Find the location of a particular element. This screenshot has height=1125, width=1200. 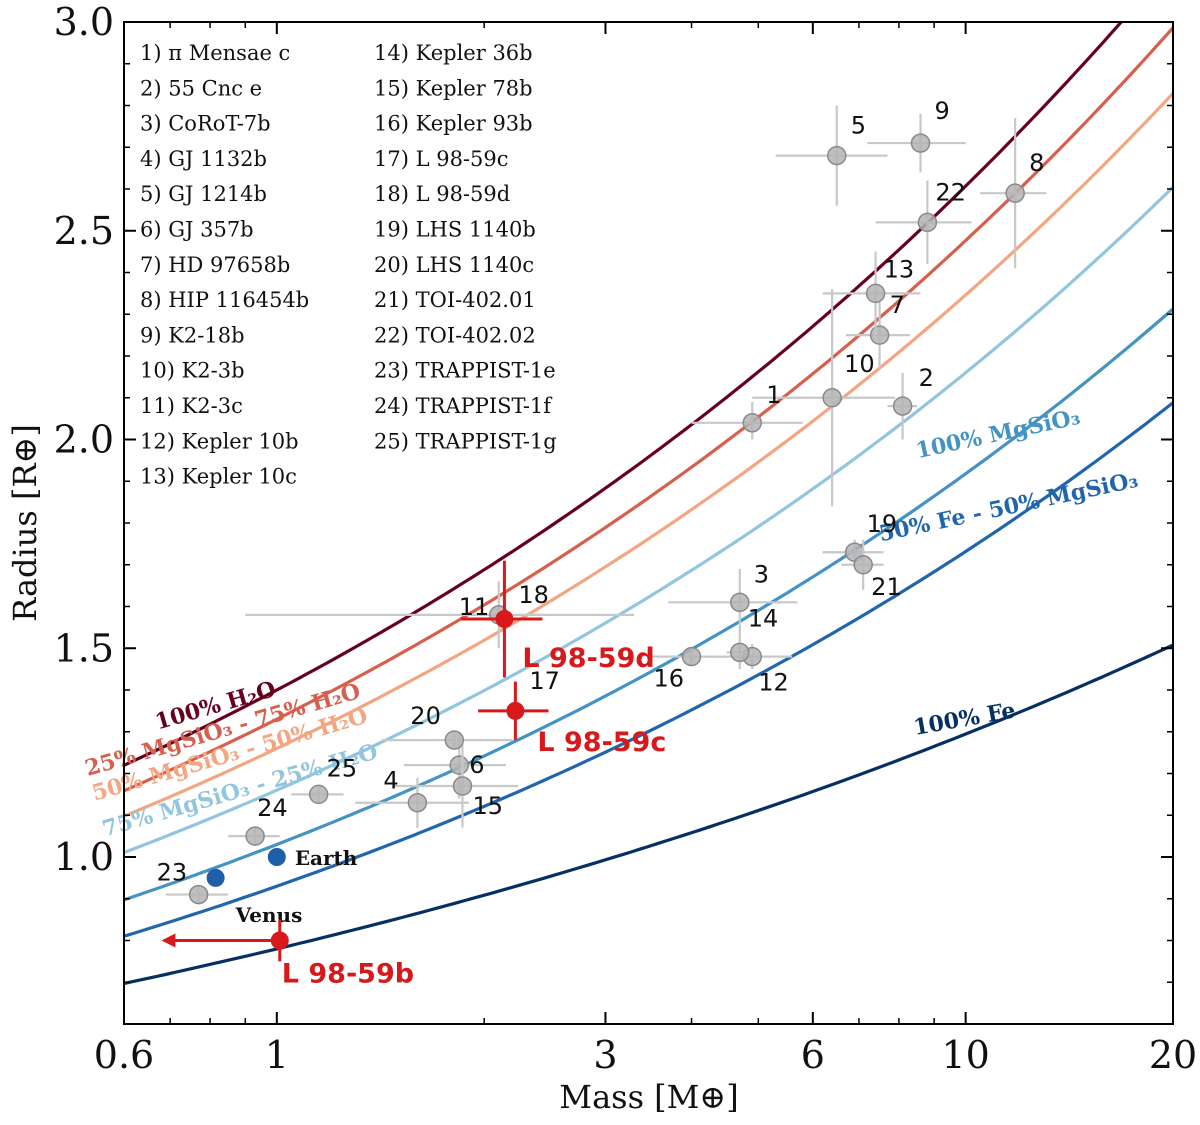

planet-list-item: 3) CoRoT-7b is located at coordinates (205, 124).